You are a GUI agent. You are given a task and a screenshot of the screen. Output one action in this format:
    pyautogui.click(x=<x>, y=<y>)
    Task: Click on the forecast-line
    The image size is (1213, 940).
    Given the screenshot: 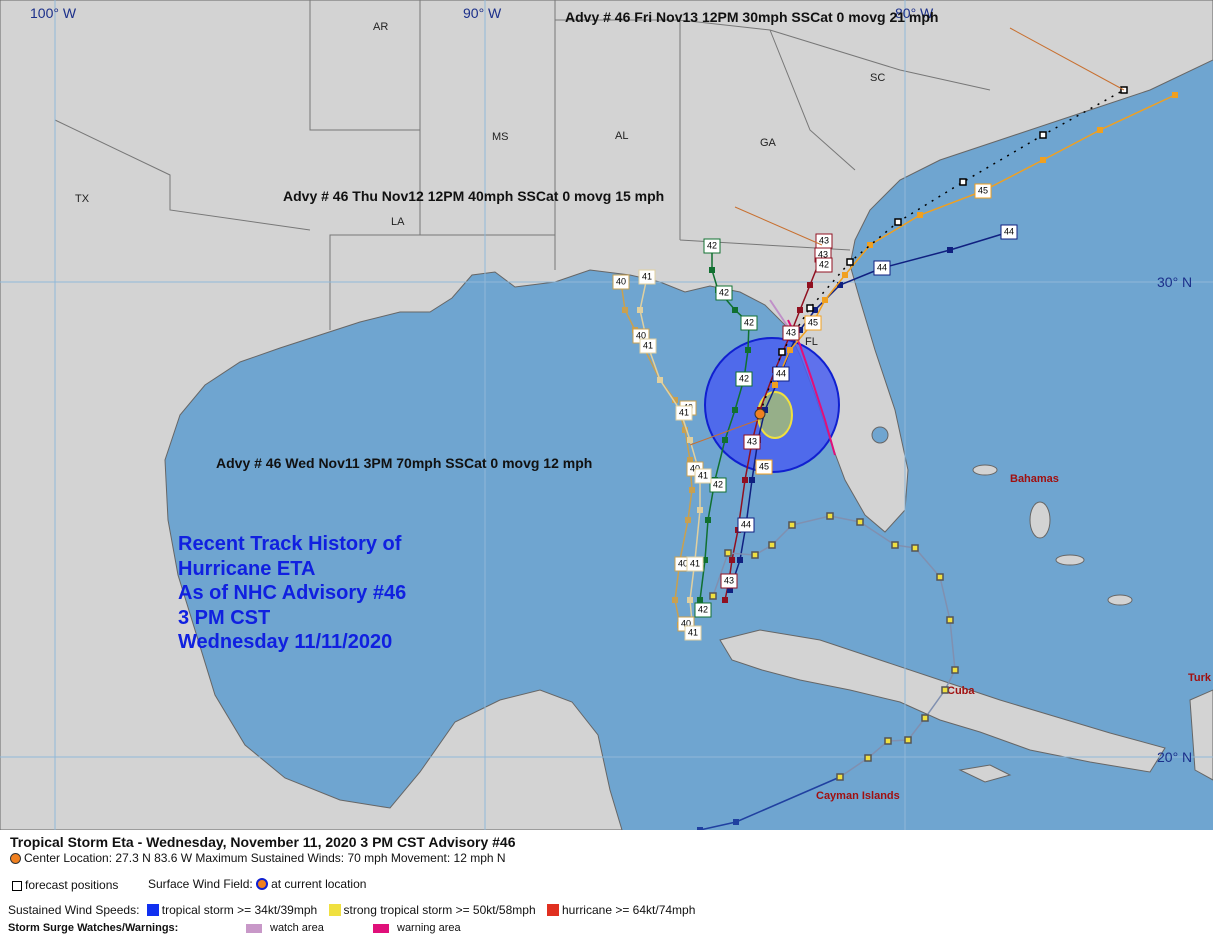 What is the action you would take?
    pyautogui.click(x=942, y=251)
    